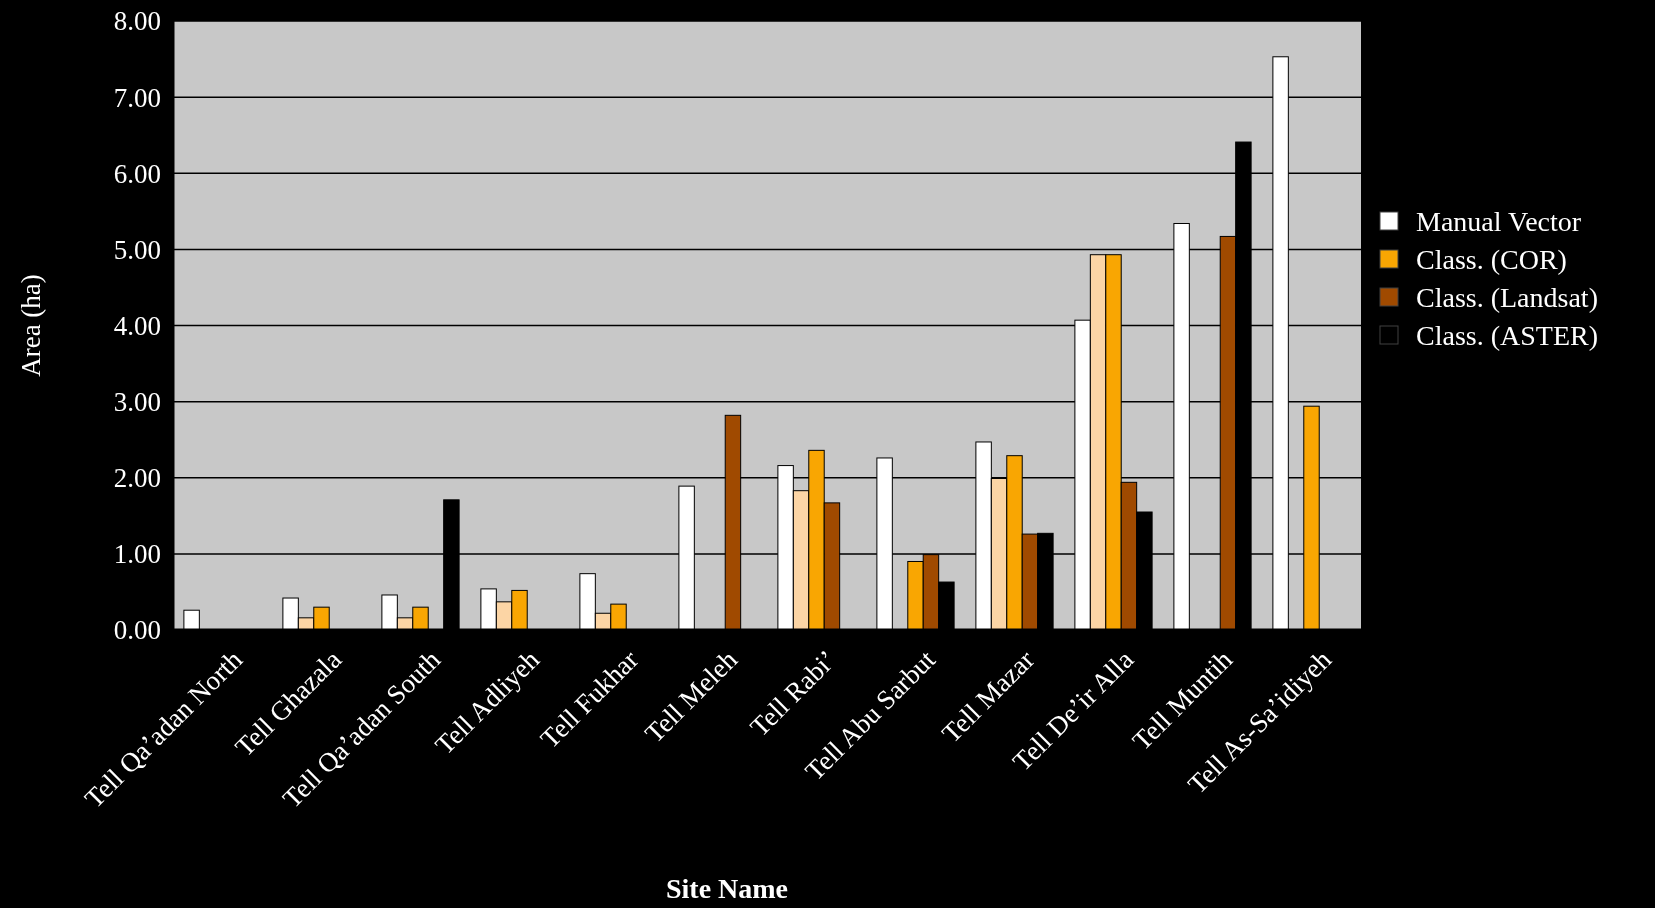 The height and width of the screenshot is (908, 1655). What do you see at coordinates (137, 173) in the screenshot?
I see `y-tick-label: 6.00` at bounding box center [137, 173].